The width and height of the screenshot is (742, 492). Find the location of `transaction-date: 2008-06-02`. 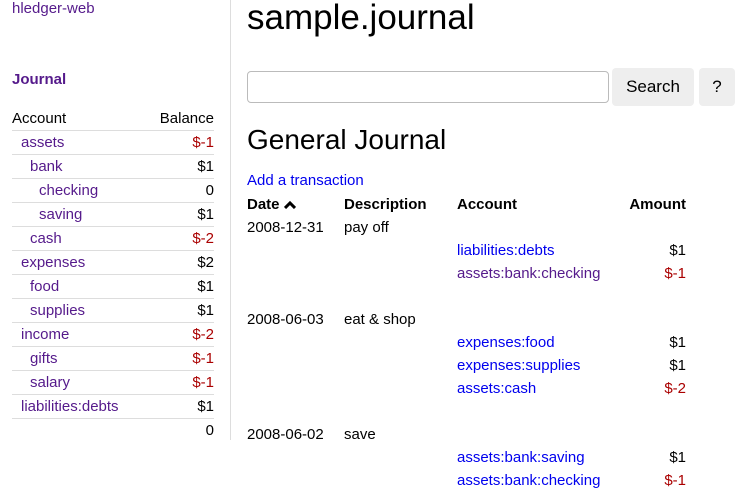

transaction-date: 2008-06-02 is located at coordinates (285, 434).